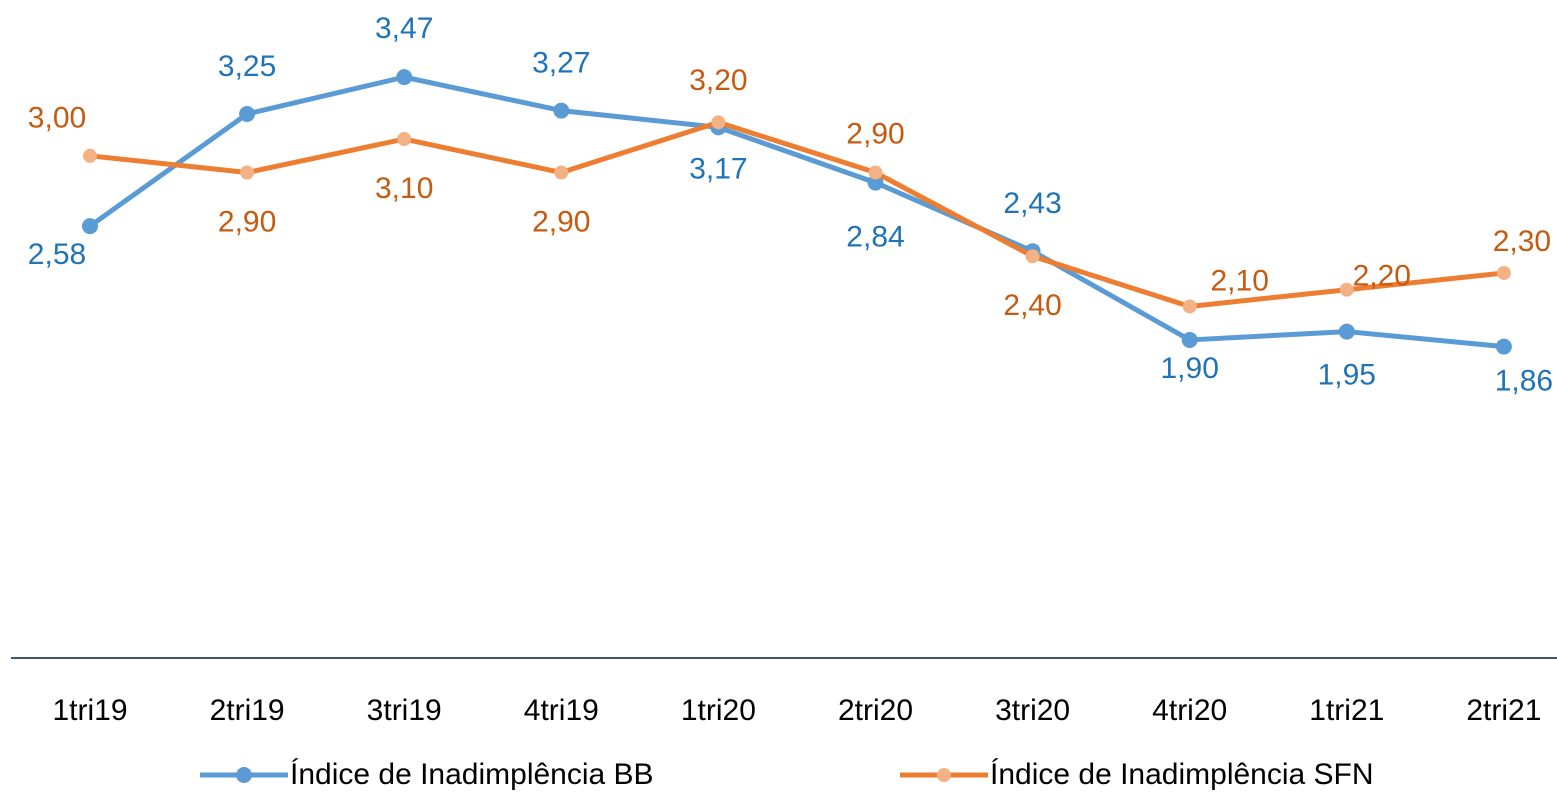 The height and width of the screenshot is (805, 1557). Describe the element at coordinates (1503, 710) in the screenshot. I see `x-tick-label: 2tri21` at that location.